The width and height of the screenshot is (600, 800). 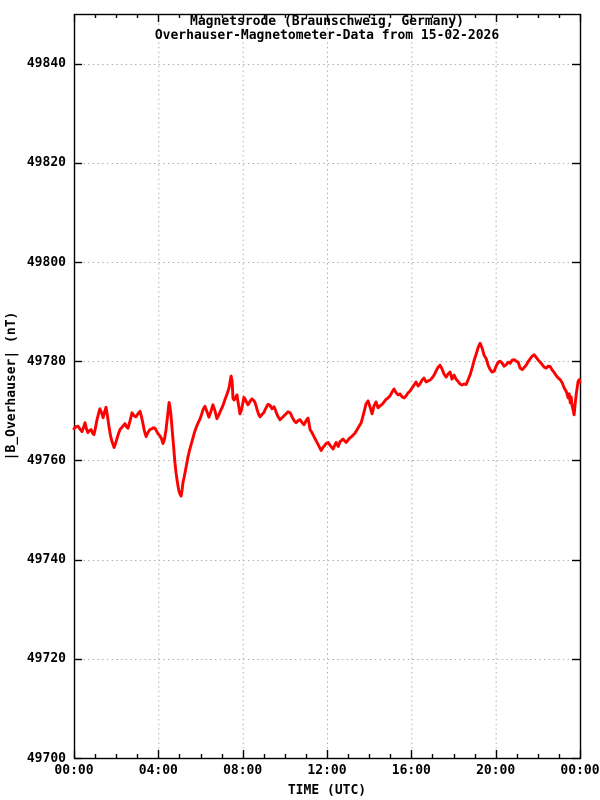 I want to click on x-axis-title: TIME (UTC), so click(x=327, y=790).